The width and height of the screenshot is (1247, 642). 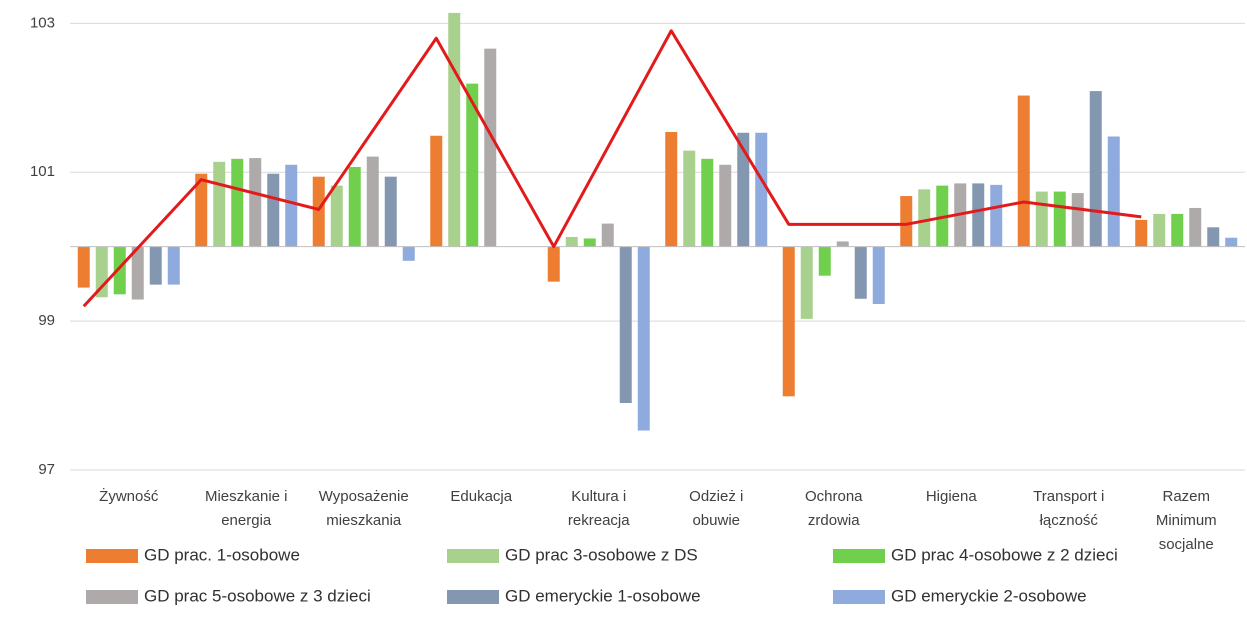 What do you see at coordinates (46, 320) in the screenshot?
I see `y-tick-label: 99` at bounding box center [46, 320].